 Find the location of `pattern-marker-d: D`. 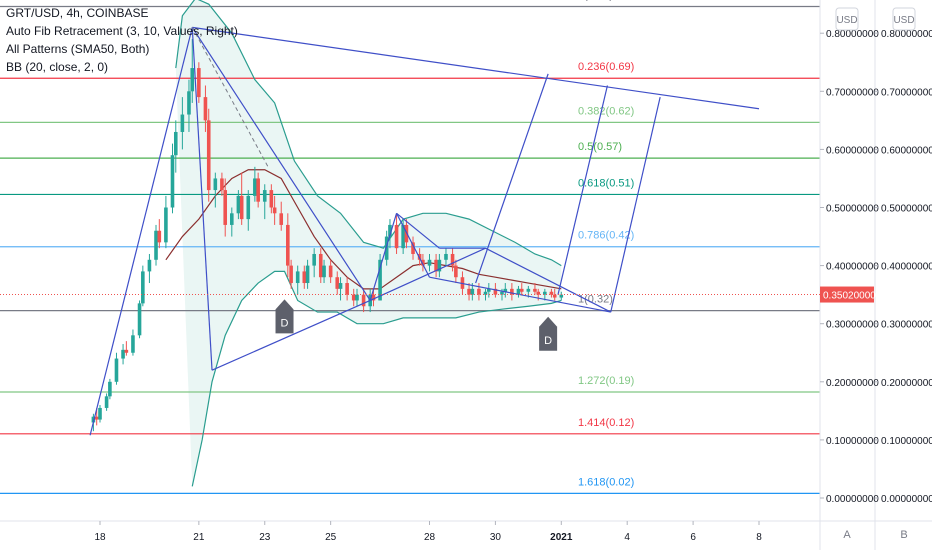

pattern-marker-d: D is located at coordinates (548, 333).